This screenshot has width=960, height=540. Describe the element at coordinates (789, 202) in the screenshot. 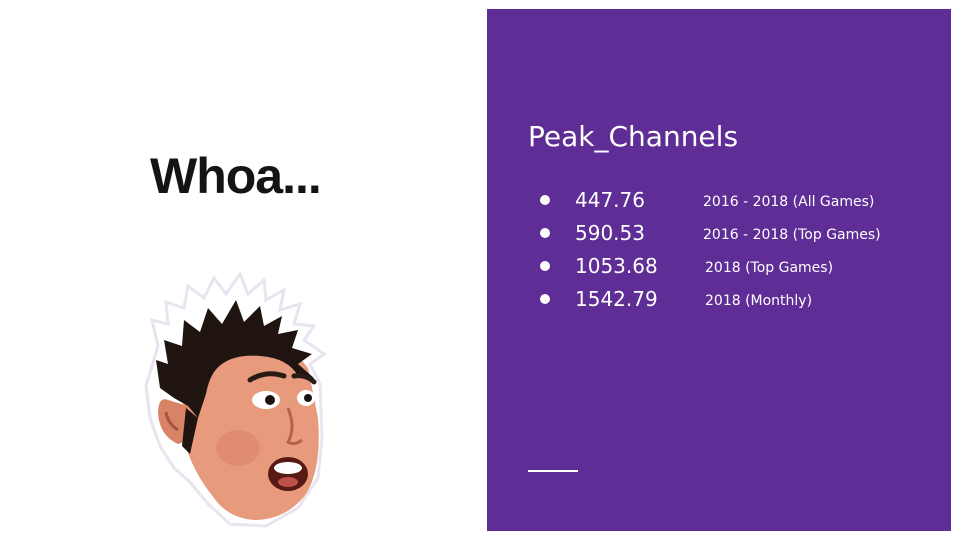

I see `stat-description: 2016 - 2018 (All Games)` at that location.